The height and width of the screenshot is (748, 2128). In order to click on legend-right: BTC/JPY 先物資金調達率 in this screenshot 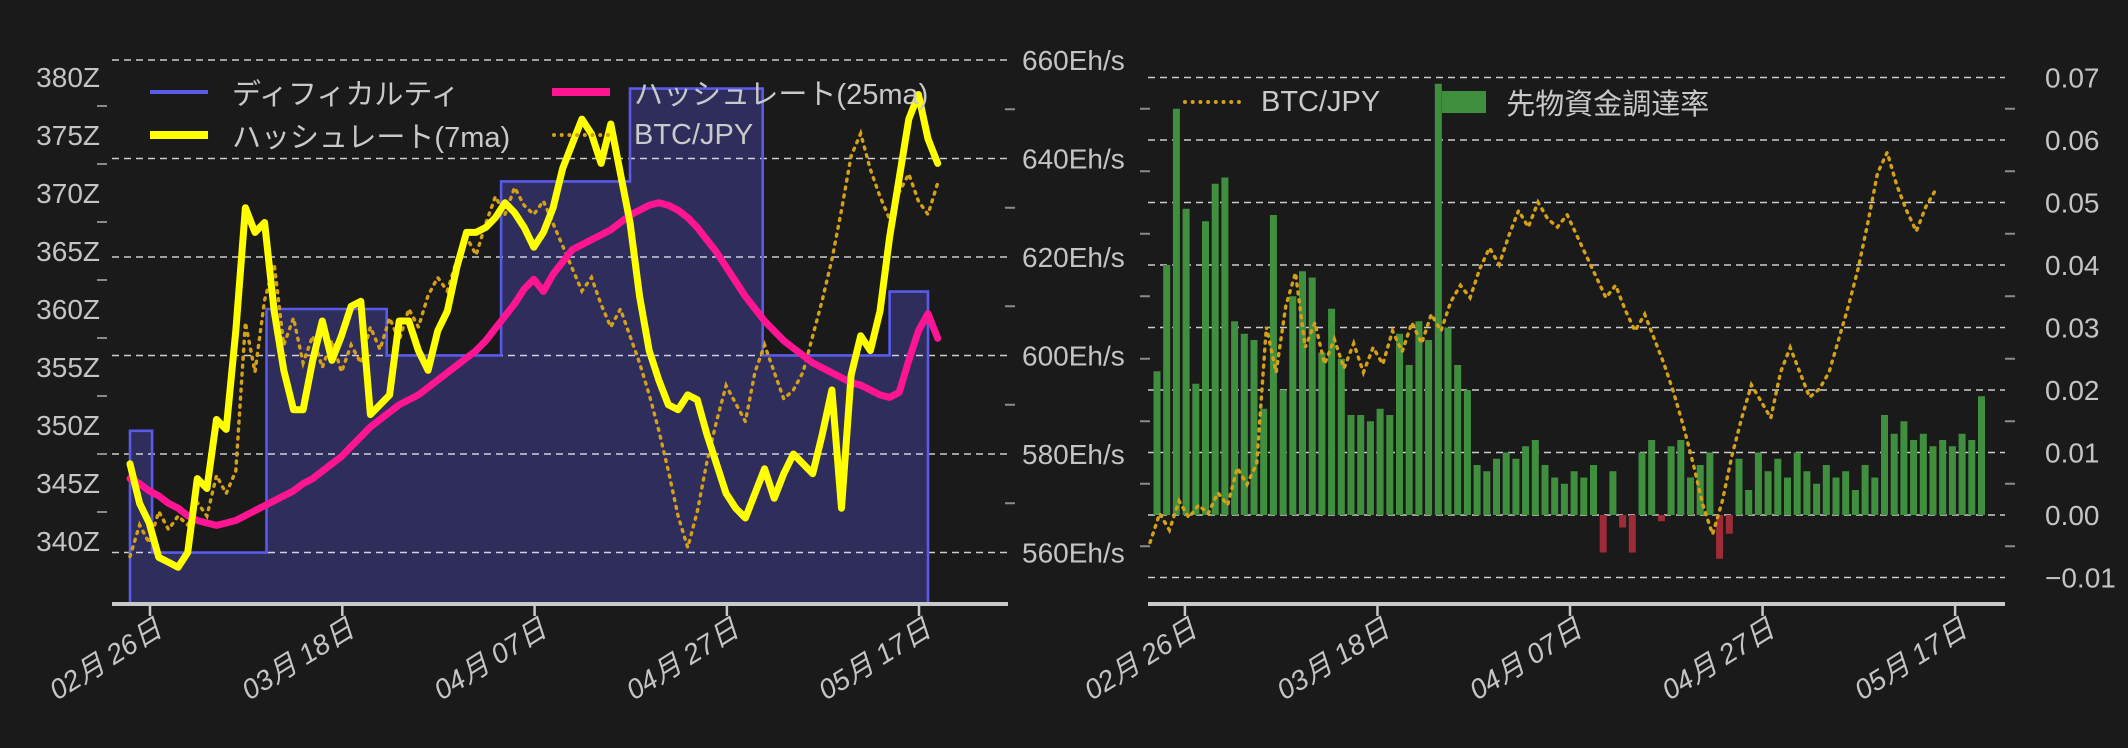, I will do `click(1446, 103)`.